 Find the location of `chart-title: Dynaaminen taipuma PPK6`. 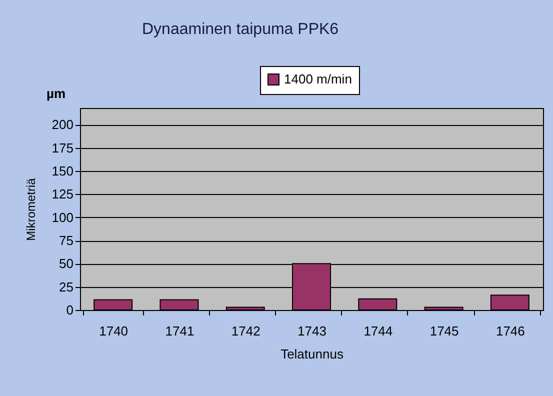

chart-title: Dynaaminen taipuma PPK6 is located at coordinates (240, 29).